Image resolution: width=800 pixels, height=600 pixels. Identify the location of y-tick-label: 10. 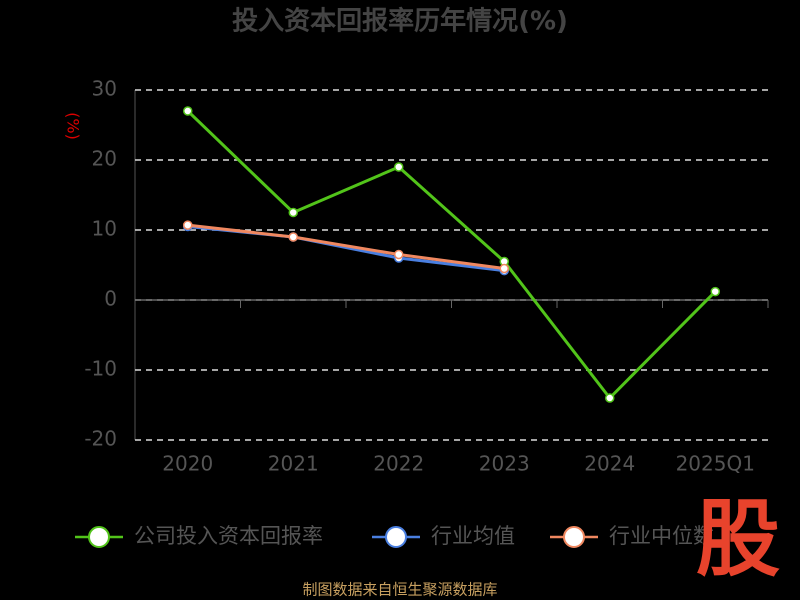
(104, 229).